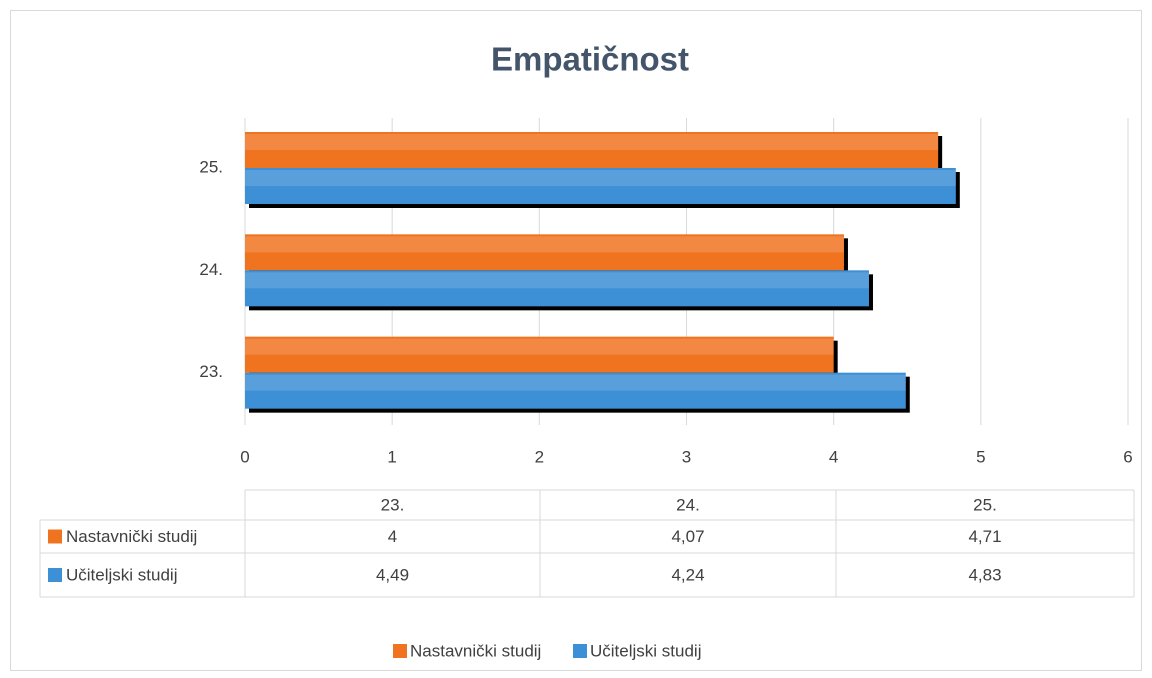 This screenshot has height=678, width=1152. Describe the element at coordinates (539, 456) in the screenshot. I see `x-tick-label: 2` at that location.